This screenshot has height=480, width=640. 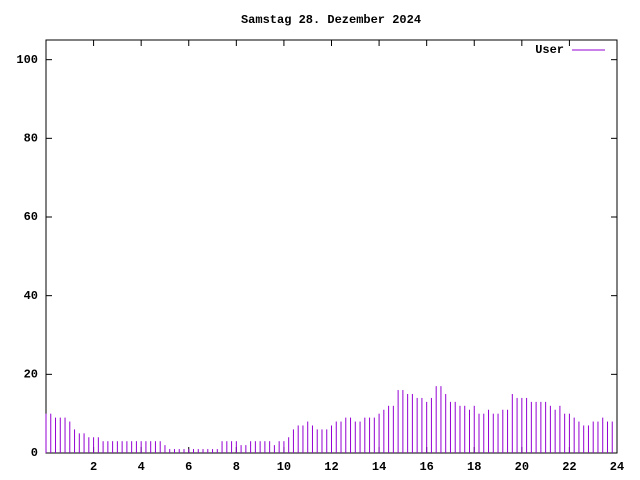 I want to click on x-tick-label: 22, so click(x=569, y=467).